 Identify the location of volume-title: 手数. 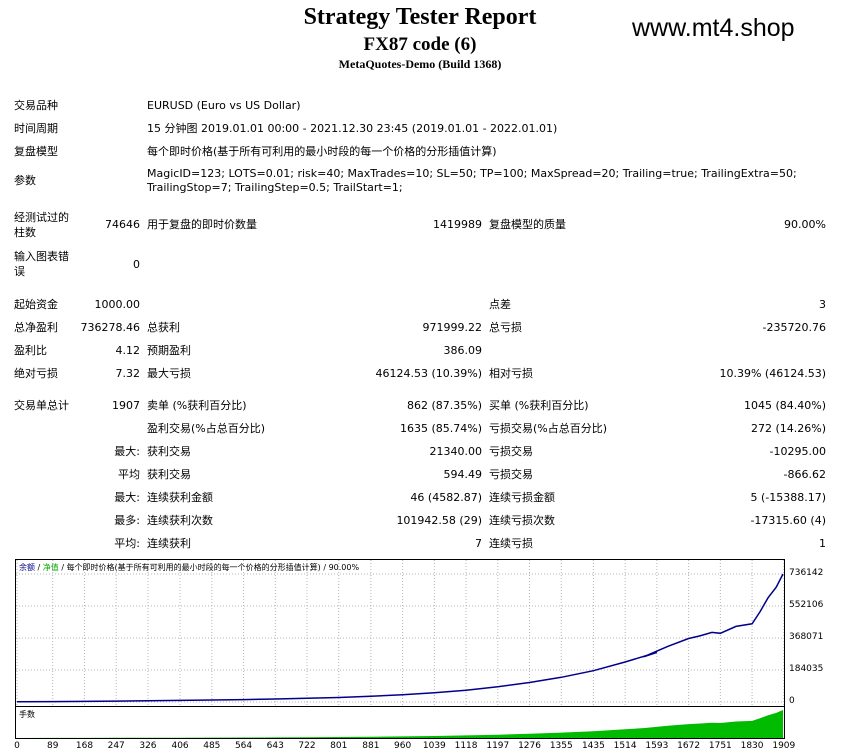
(27, 714).